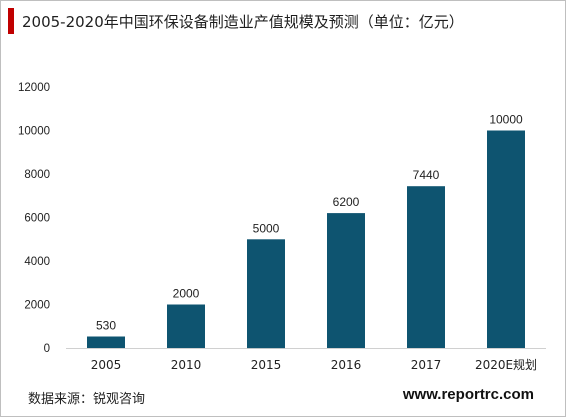 The width and height of the screenshot is (566, 417). What do you see at coordinates (186, 326) in the screenshot?
I see `bar-2010` at bounding box center [186, 326].